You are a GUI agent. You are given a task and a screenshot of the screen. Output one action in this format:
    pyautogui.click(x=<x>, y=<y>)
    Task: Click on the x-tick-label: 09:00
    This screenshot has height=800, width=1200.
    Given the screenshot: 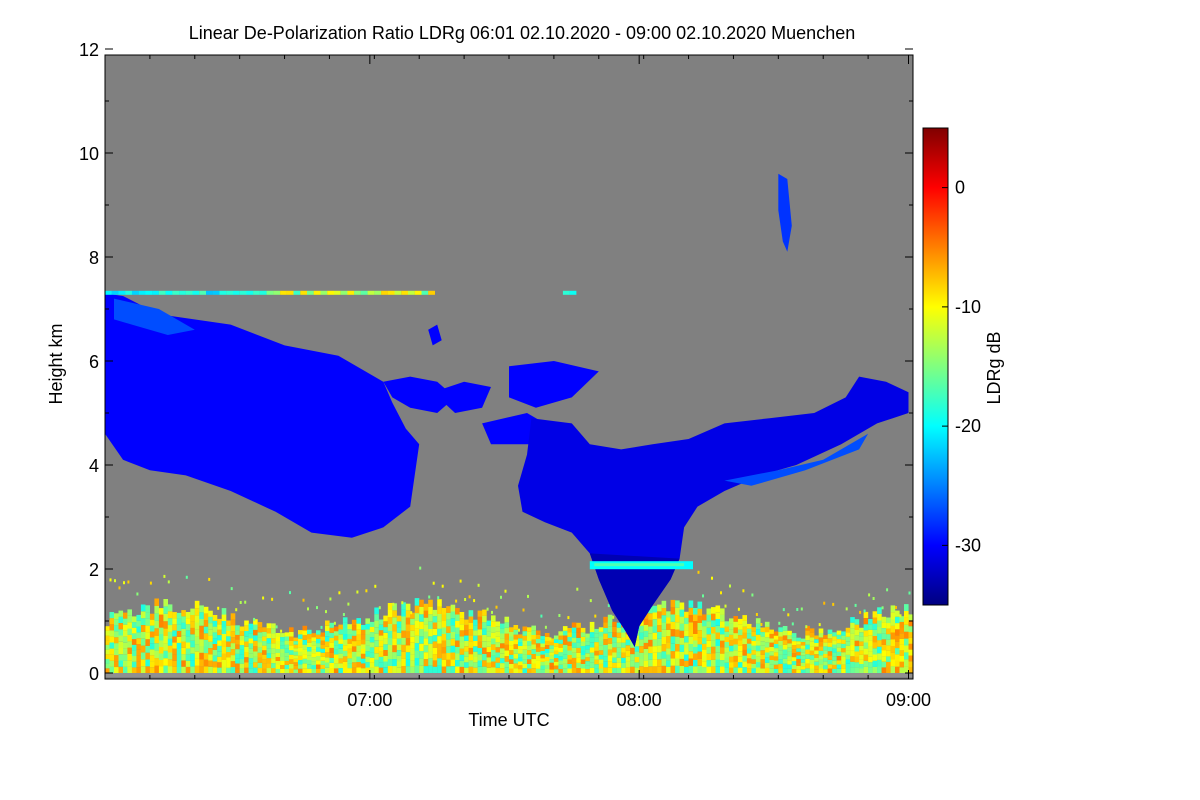 What is the action you would take?
    pyautogui.click(x=908, y=700)
    